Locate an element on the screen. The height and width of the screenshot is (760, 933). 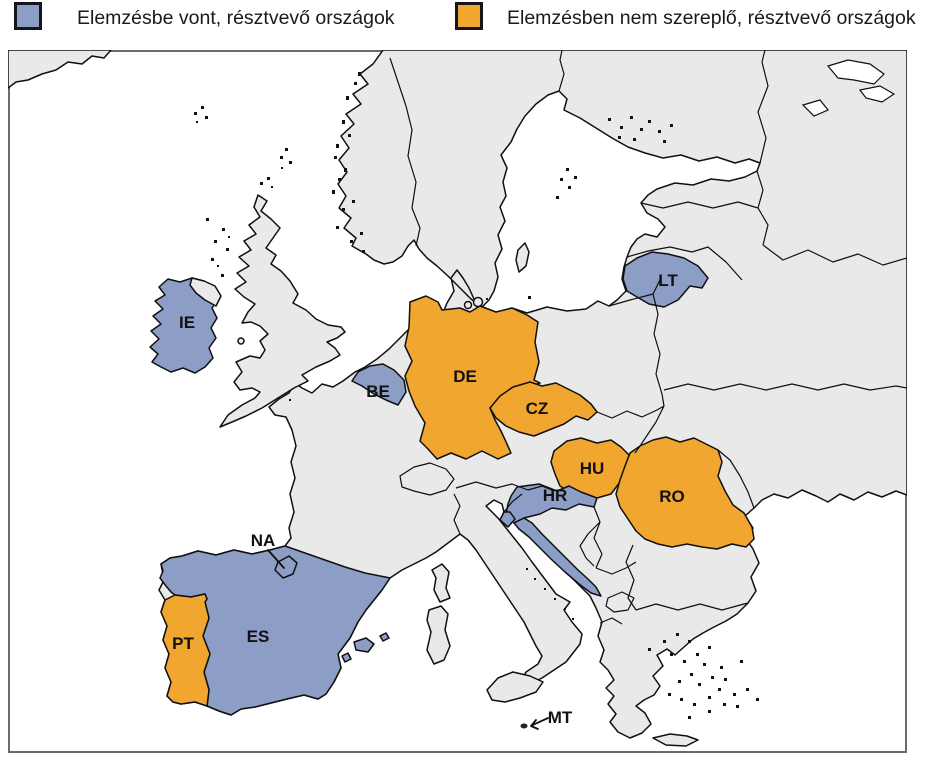
country-germany is located at coordinates (472, 377).